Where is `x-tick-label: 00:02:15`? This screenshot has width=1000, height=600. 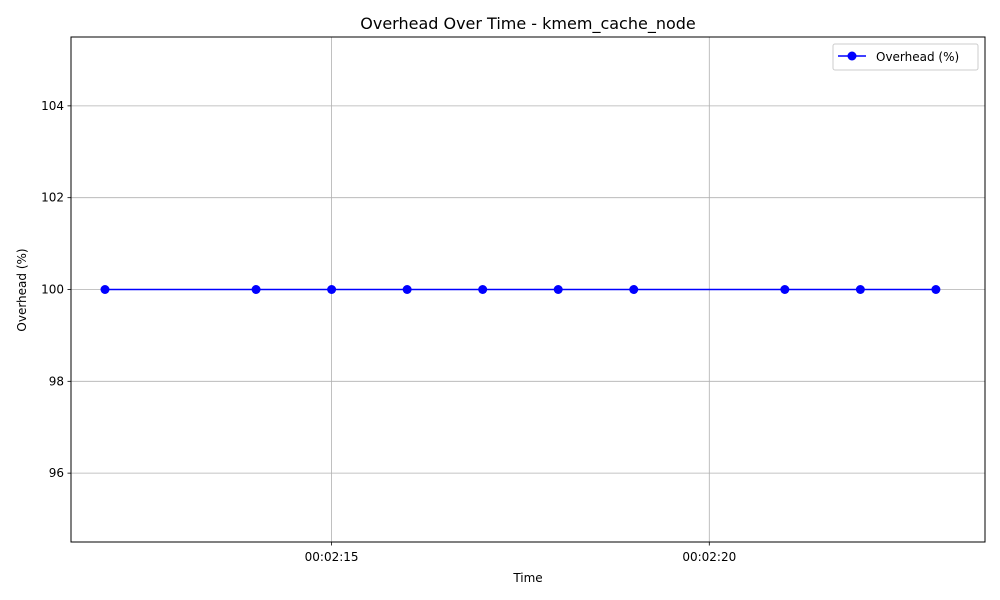
x-tick-label: 00:02:15 is located at coordinates (332, 557).